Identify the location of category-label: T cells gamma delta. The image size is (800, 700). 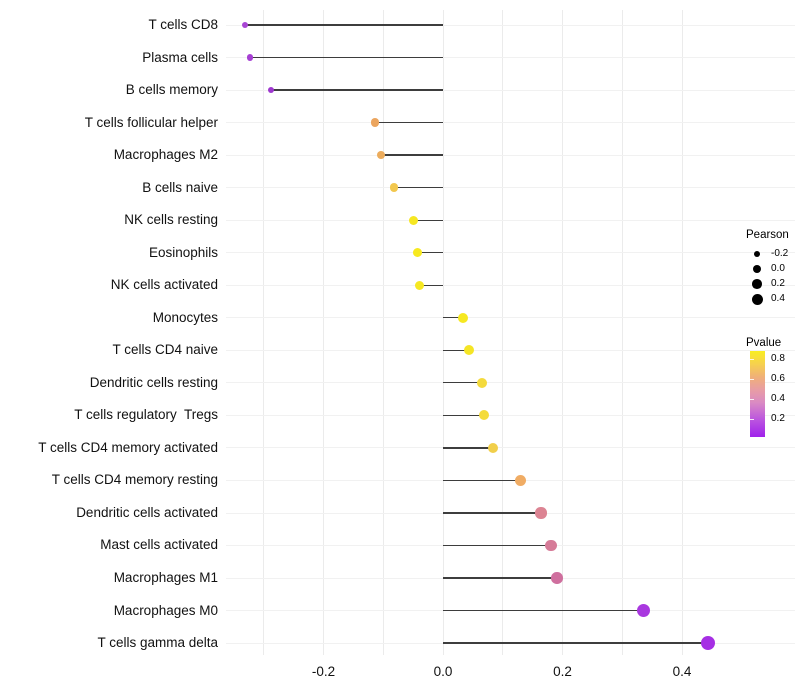
(157, 643).